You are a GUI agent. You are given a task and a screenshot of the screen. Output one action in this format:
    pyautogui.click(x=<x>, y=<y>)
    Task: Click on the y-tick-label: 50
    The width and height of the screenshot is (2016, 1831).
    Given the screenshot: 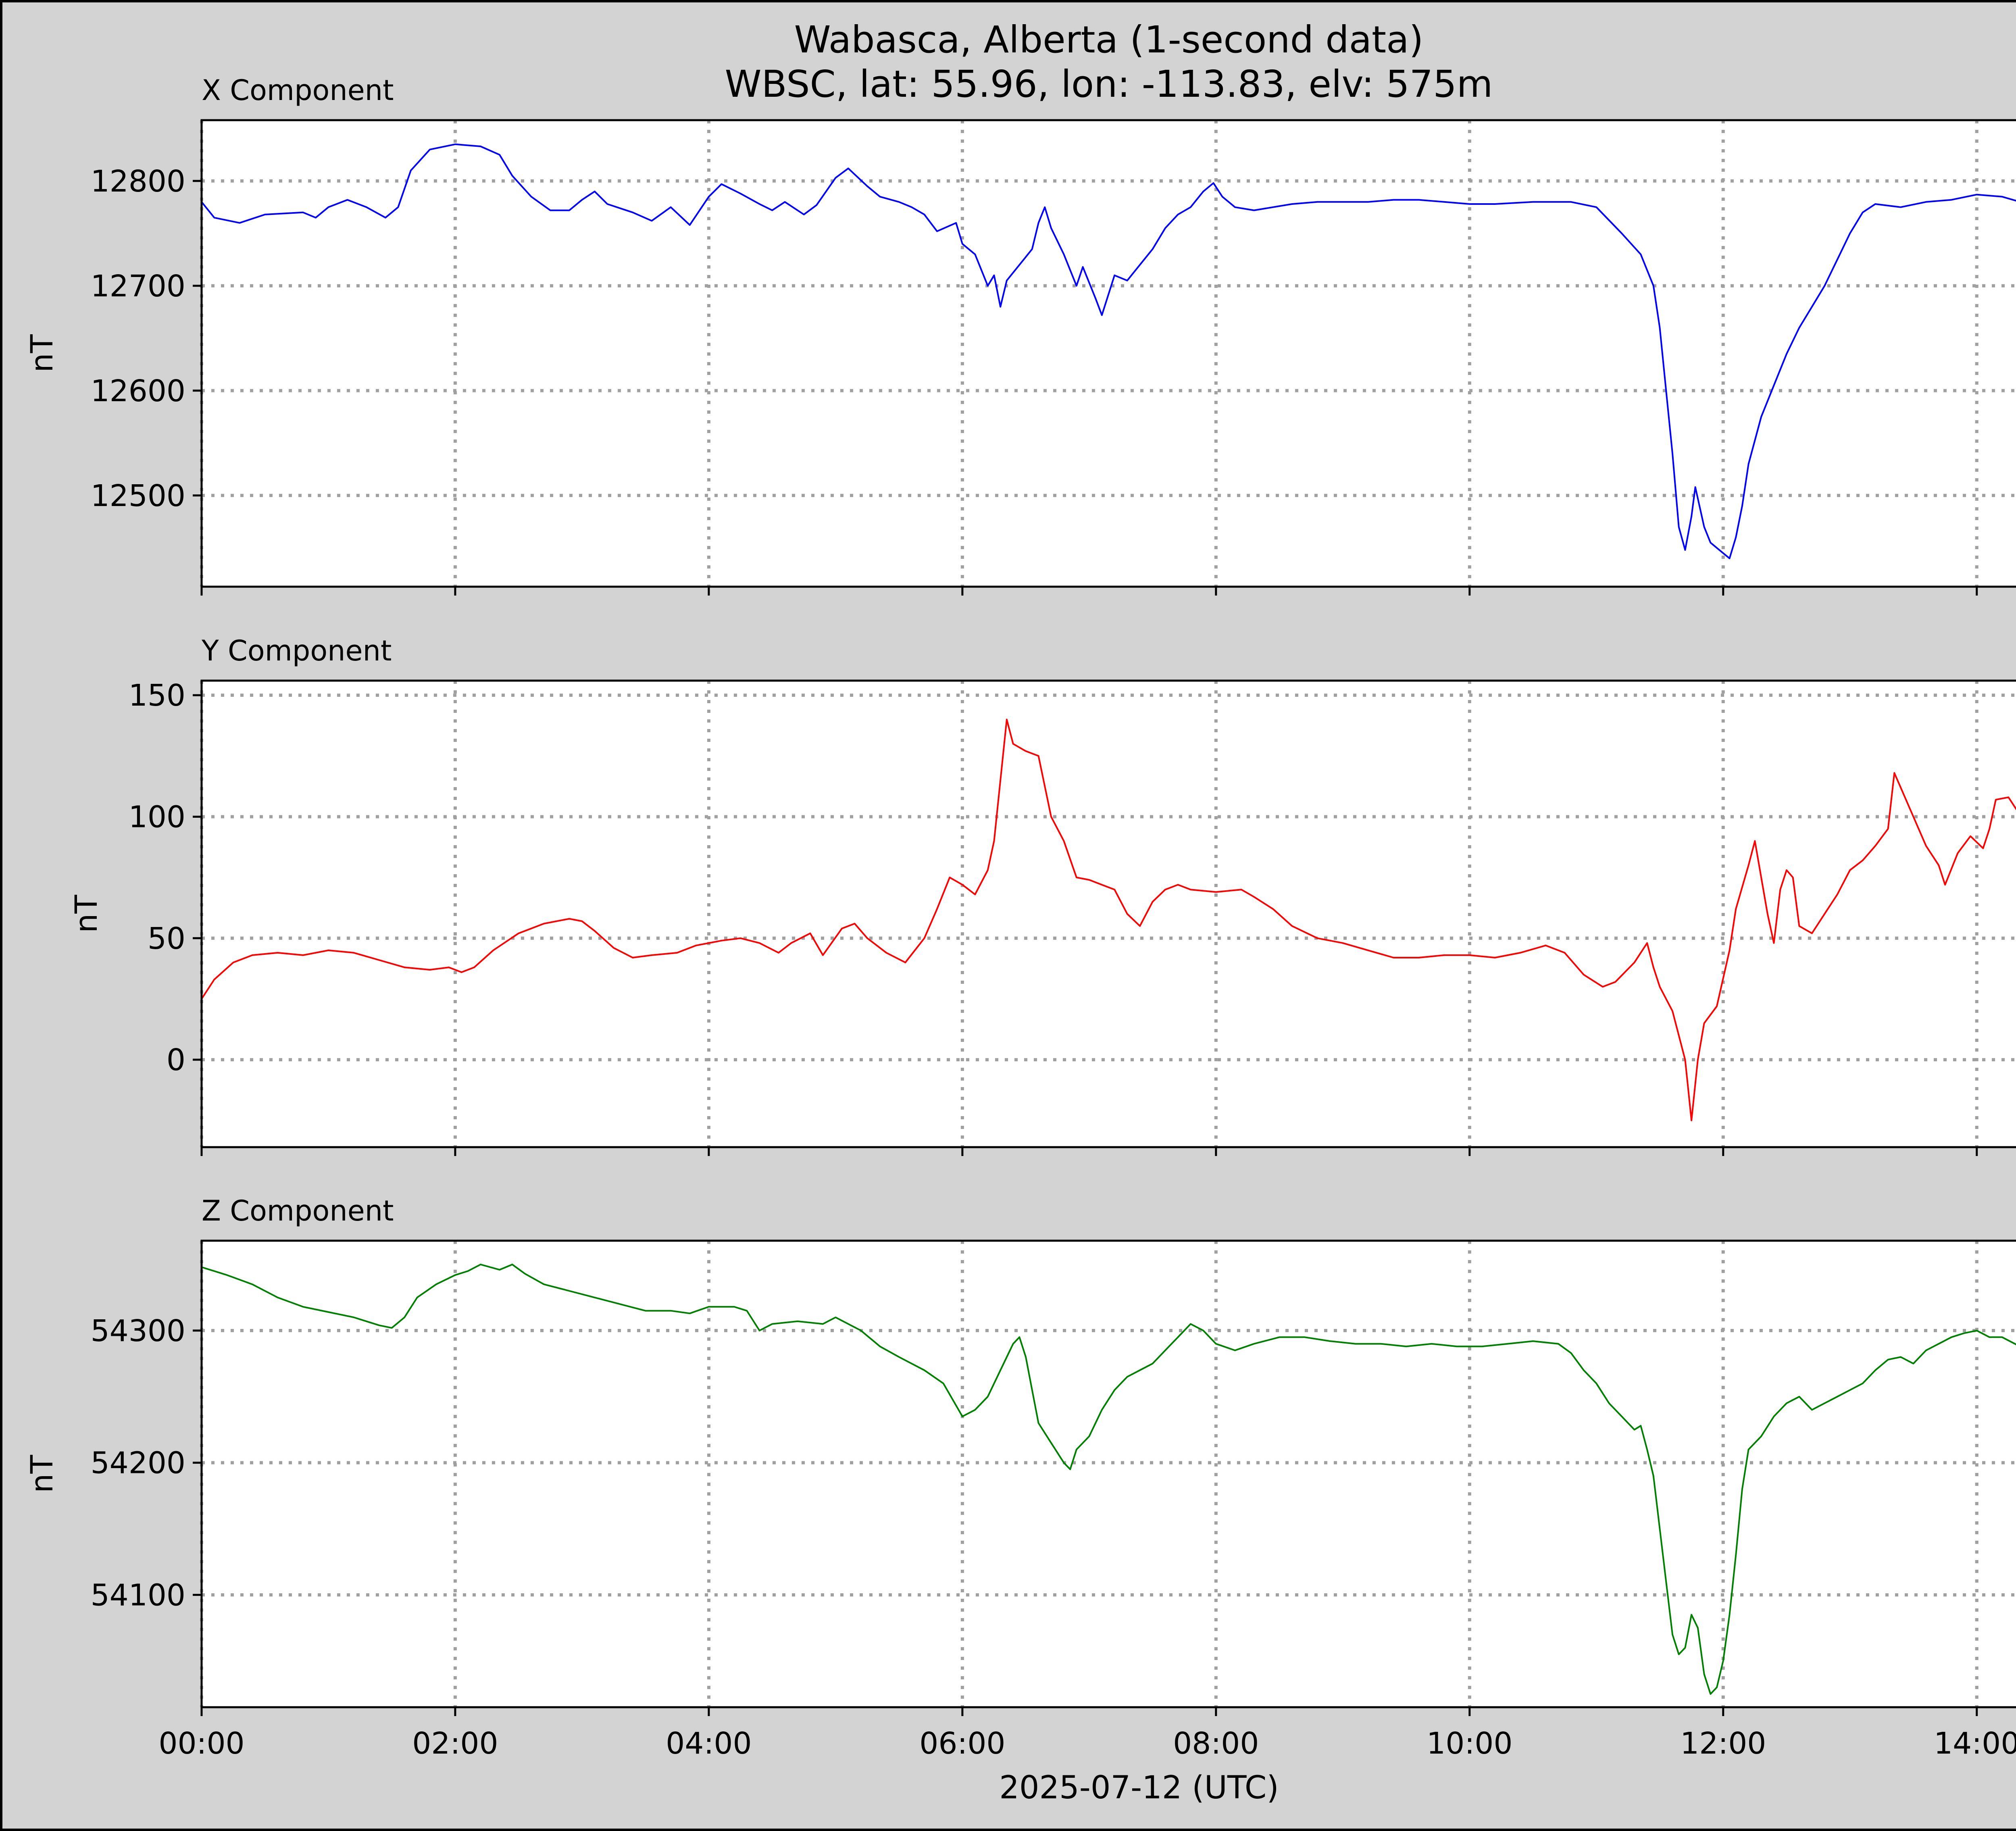 What is the action you would take?
    pyautogui.click(x=166, y=938)
    